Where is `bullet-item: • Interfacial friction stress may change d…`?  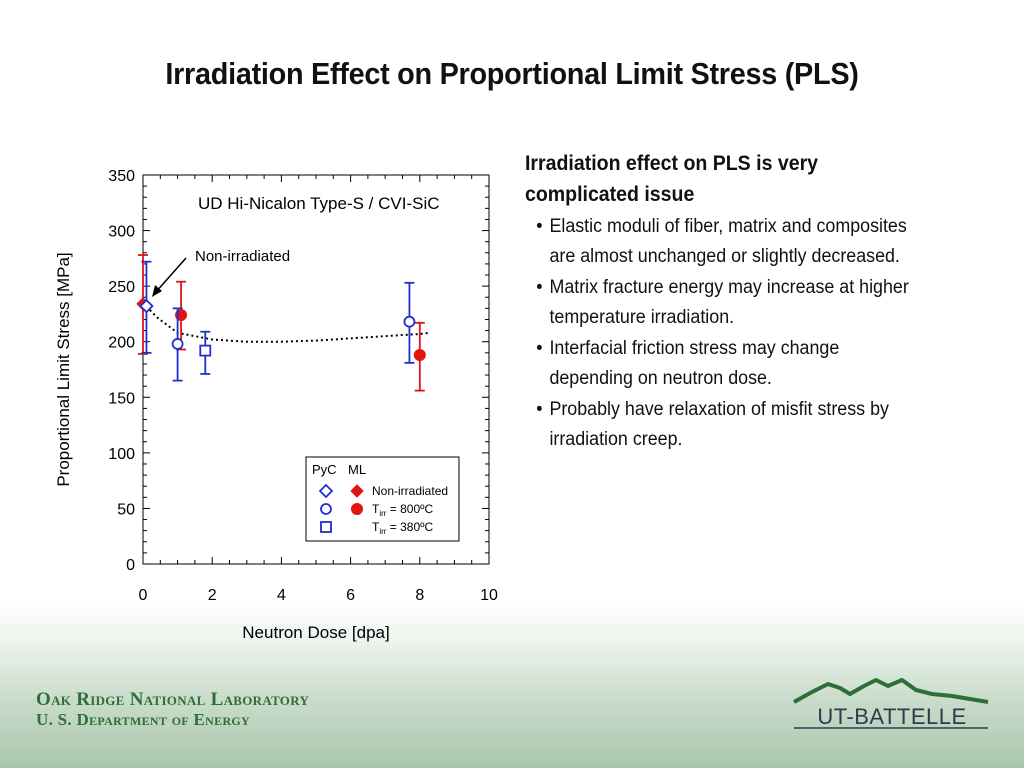
bullet-item: • Interfacial friction stress may change d… is located at coordinates (772, 364).